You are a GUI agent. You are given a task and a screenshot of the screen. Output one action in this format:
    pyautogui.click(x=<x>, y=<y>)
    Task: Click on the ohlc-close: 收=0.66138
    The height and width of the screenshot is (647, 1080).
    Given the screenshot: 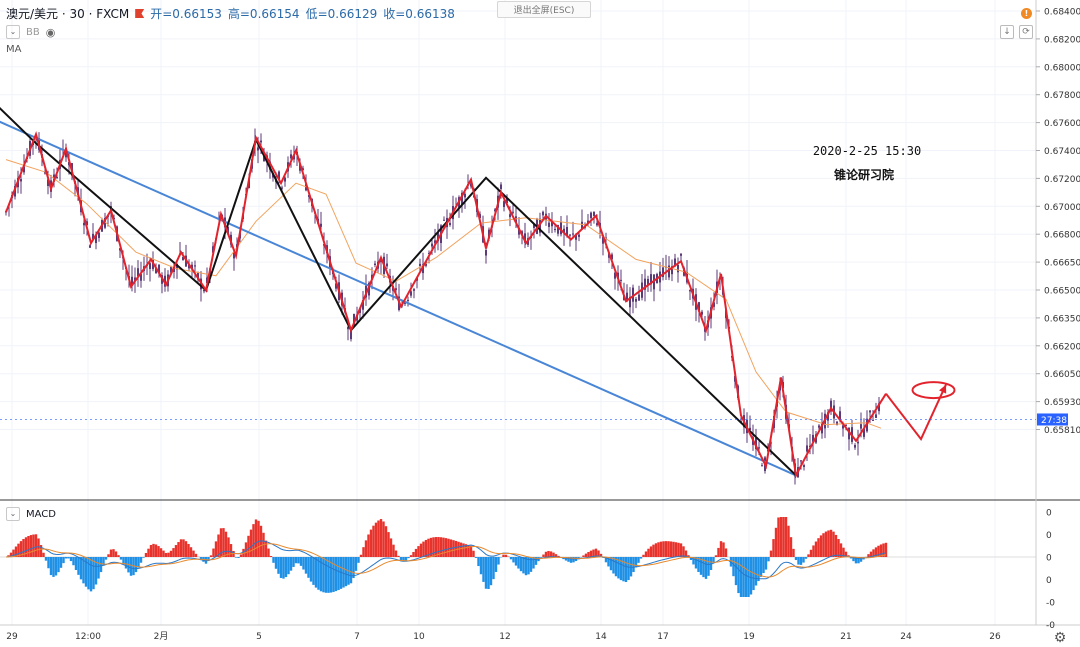 What is the action you would take?
    pyautogui.click(x=419, y=14)
    